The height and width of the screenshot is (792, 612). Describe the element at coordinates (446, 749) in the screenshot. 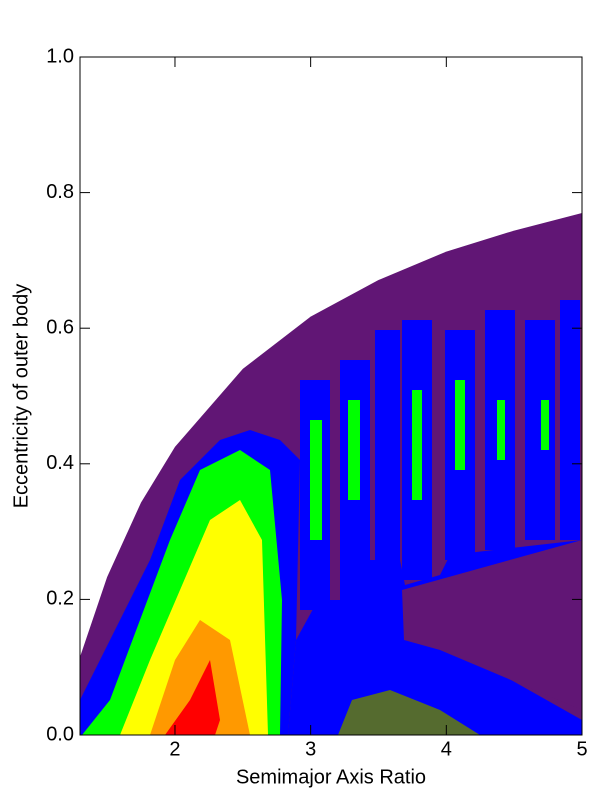

I see `x-tick-label: 4` at that location.